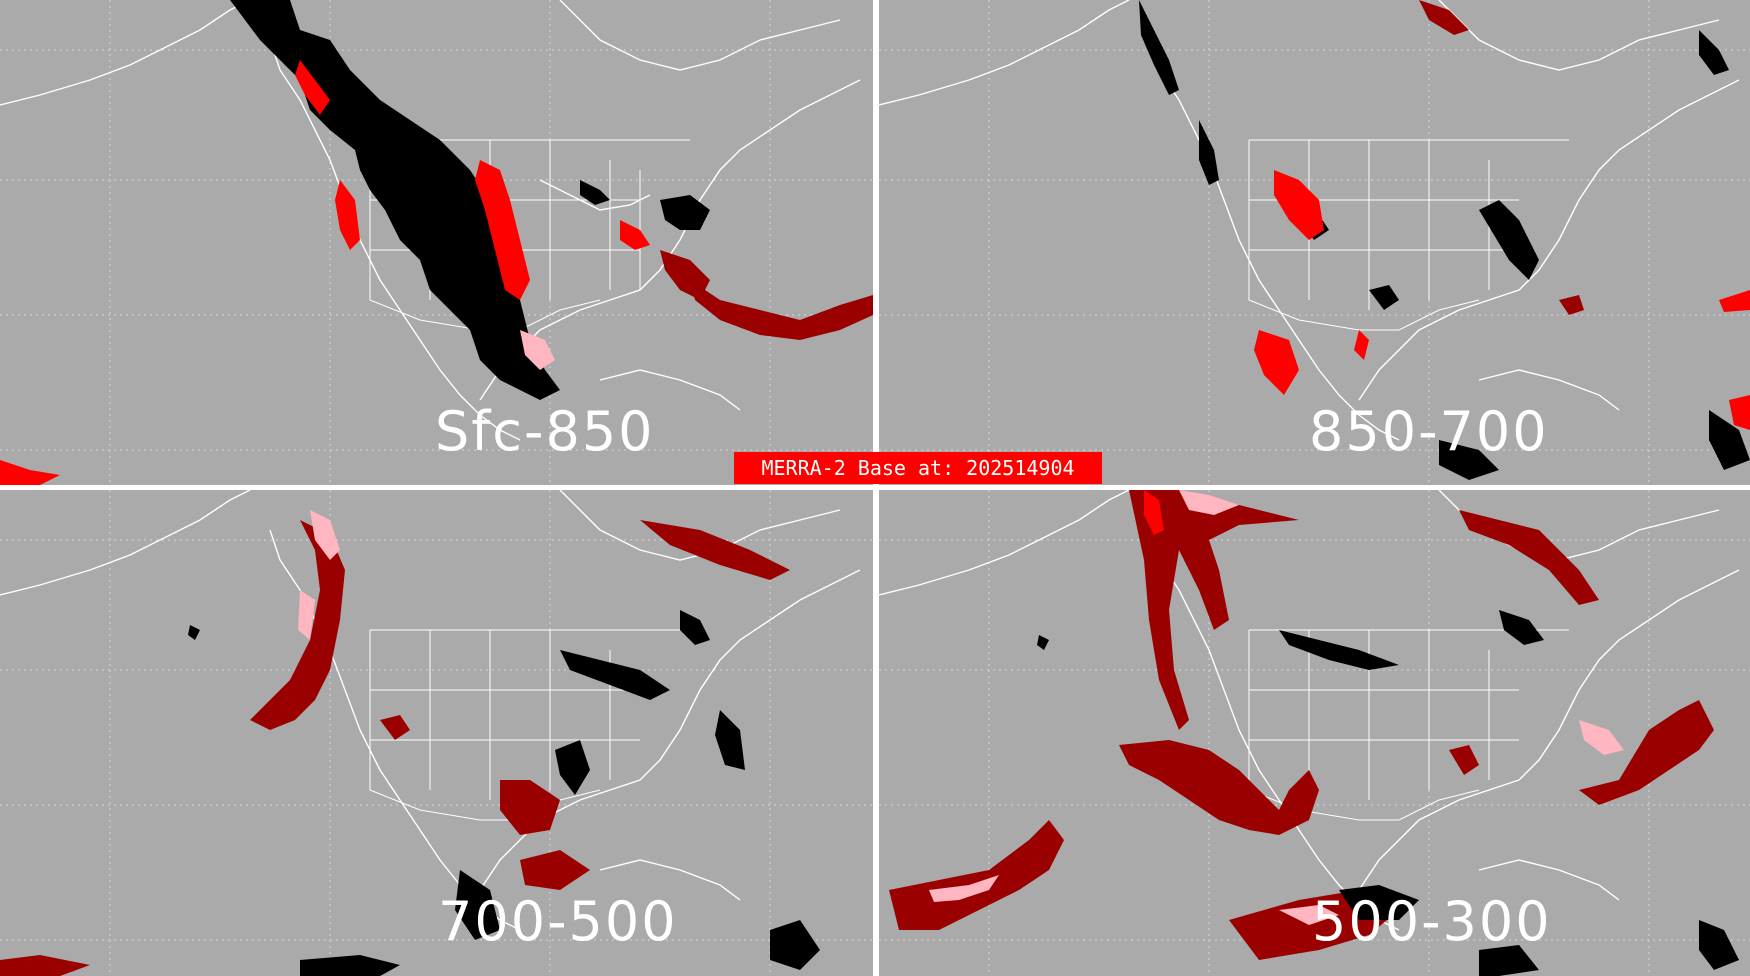 This screenshot has width=1750, height=976. What do you see at coordinates (918, 468) in the screenshot?
I see `base-time-banner: MERRA-2 Base at: 202514904` at bounding box center [918, 468].